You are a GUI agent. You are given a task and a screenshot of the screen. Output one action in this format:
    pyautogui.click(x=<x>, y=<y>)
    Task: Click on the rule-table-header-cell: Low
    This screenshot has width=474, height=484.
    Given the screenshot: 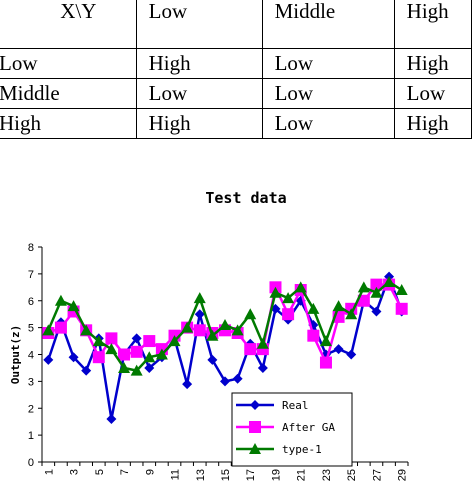 What is the action you would take?
    pyautogui.click(x=199, y=24)
    